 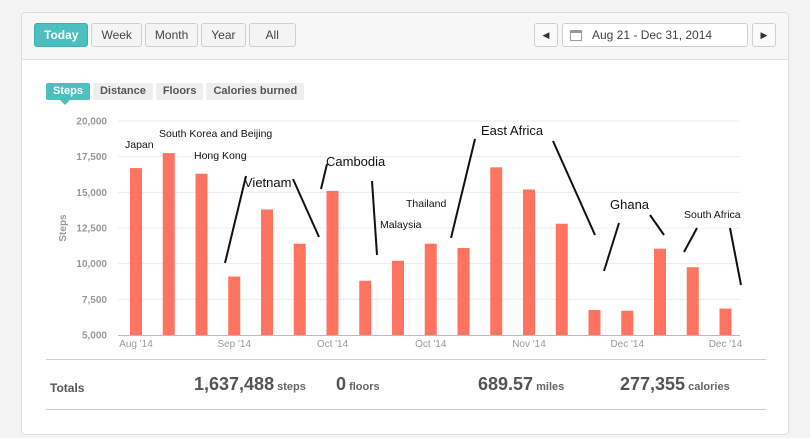 I want to click on metric-tabs: Steps Distance Floors Calories burned, so click(x=175, y=91).